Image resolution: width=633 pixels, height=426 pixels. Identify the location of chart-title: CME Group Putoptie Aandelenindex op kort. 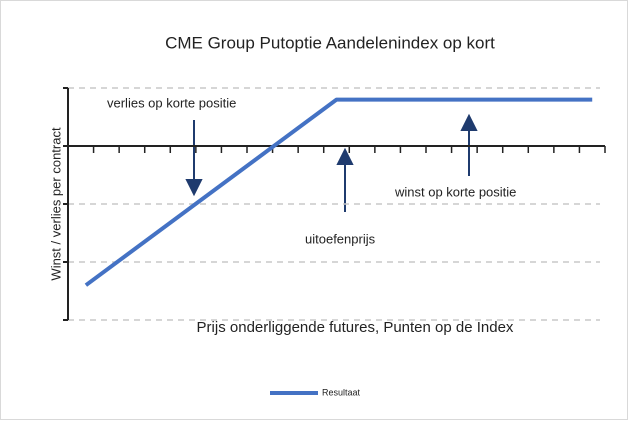
(330, 42).